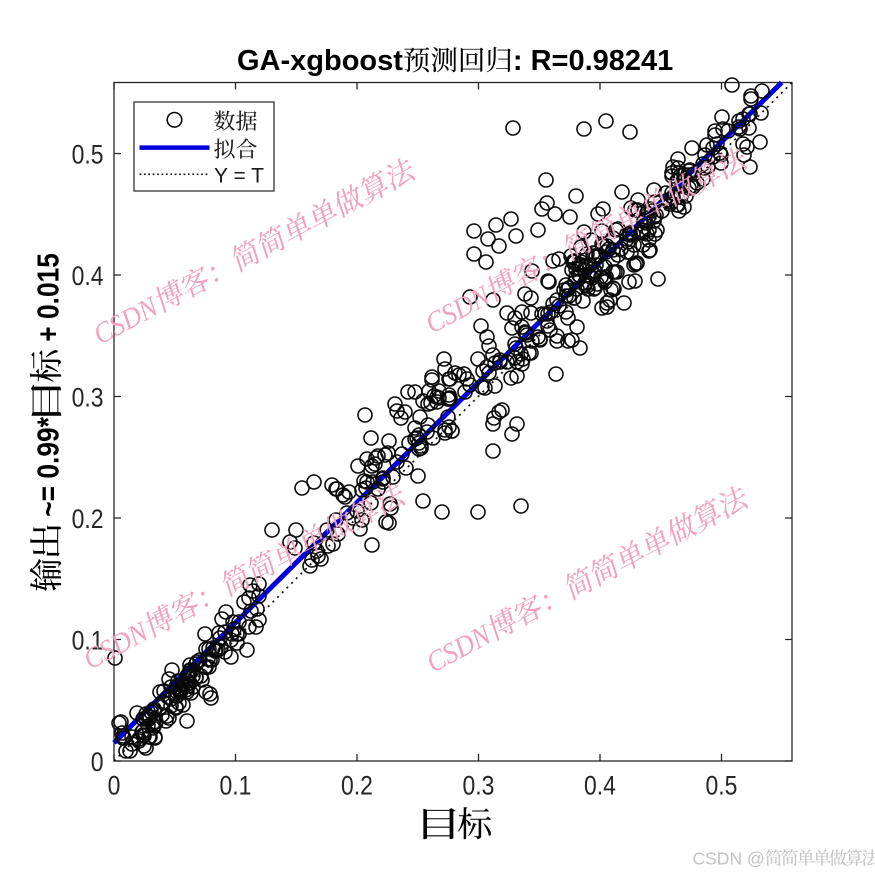  Describe the element at coordinates (593, 61) in the screenshot. I see `svg-text:: R=0.98241: : R=0.98241` at that location.